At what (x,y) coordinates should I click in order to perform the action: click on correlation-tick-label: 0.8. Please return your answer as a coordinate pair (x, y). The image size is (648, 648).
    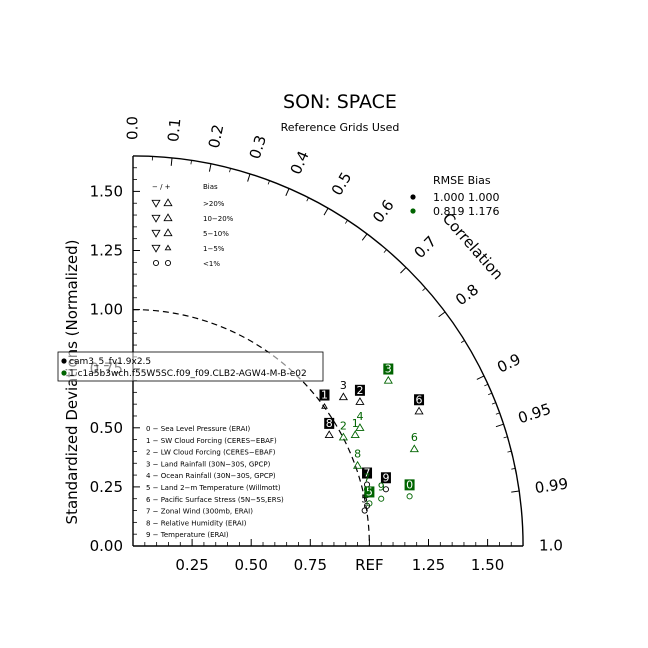
    Looking at the image, I should click on (467, 294).